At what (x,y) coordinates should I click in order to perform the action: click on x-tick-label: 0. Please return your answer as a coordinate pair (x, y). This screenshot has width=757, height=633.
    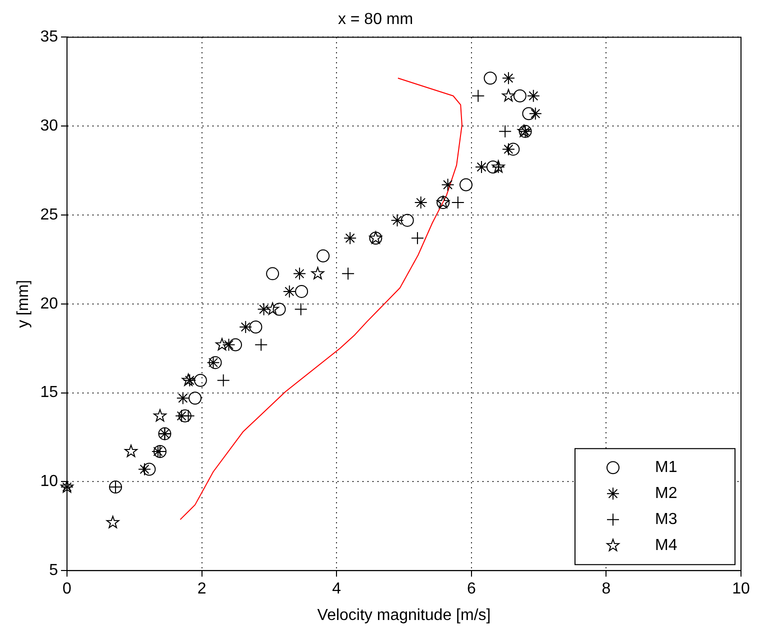
    Looking at the image, I should click on (67, 589).